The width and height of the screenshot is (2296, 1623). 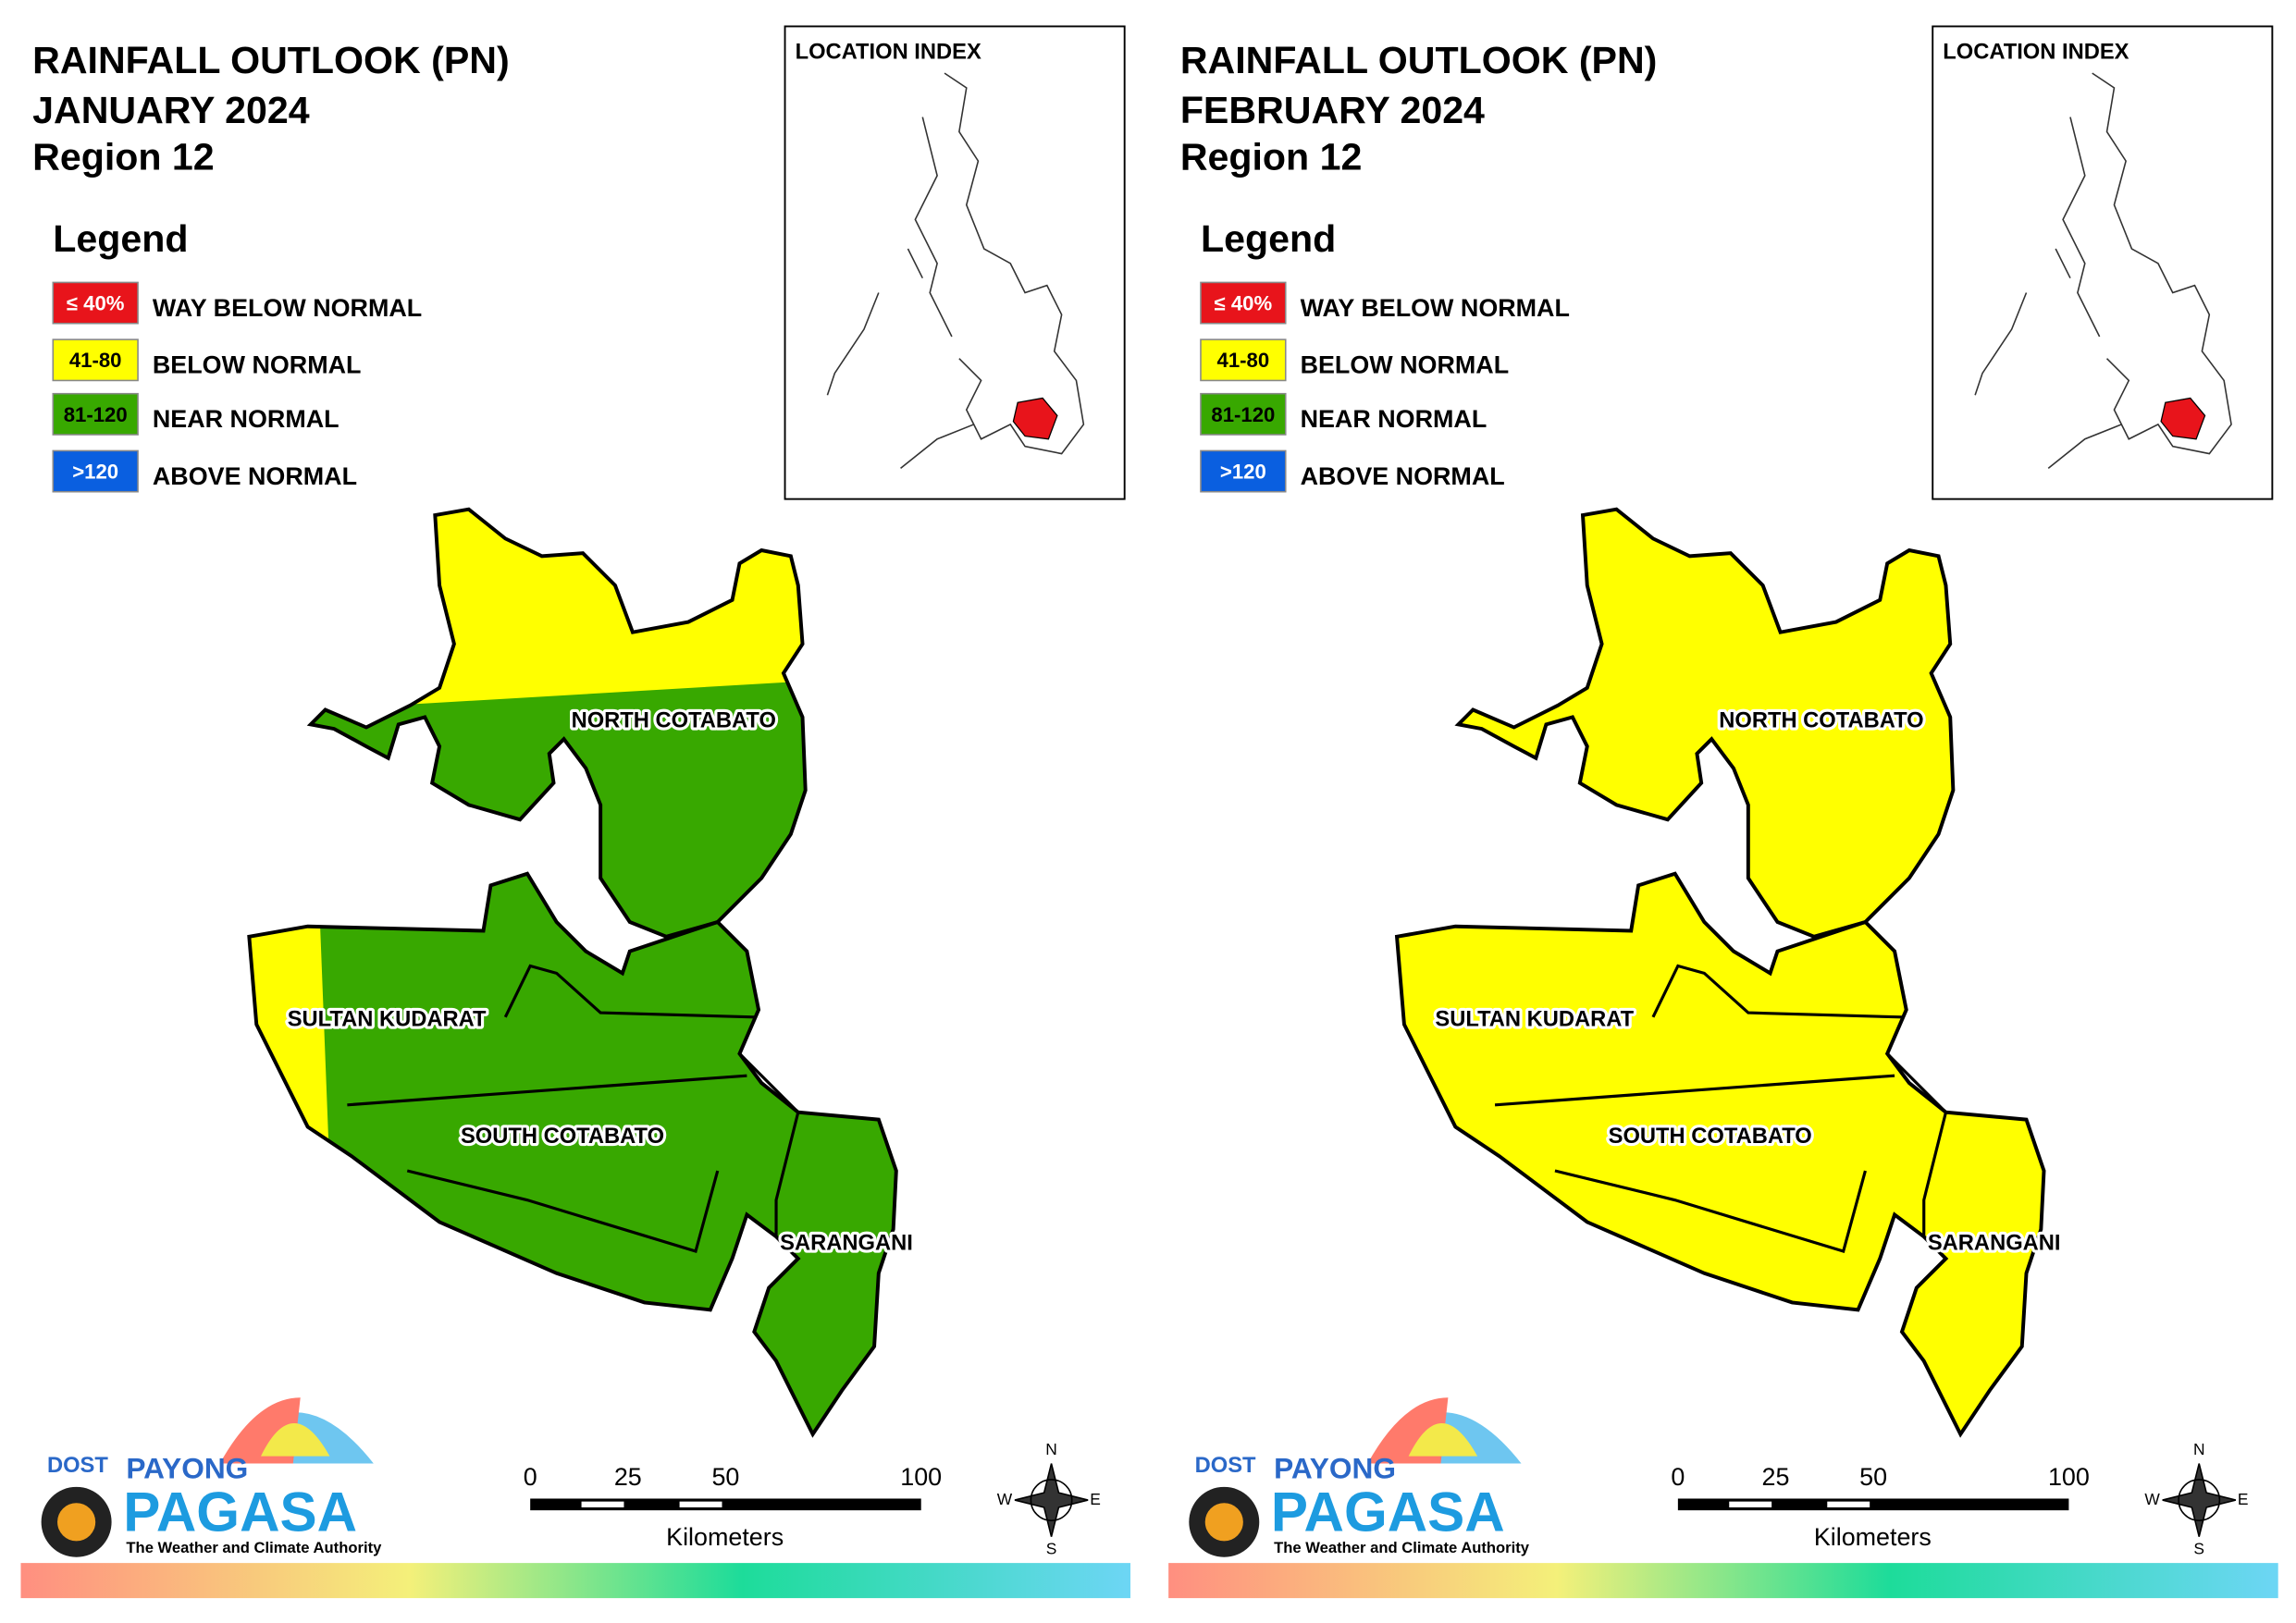 What do you see at coordinates (1332, 110) in the screenshot?
I see `map-title: FEBRUARY 2024` at bounding box center [1332, 110].